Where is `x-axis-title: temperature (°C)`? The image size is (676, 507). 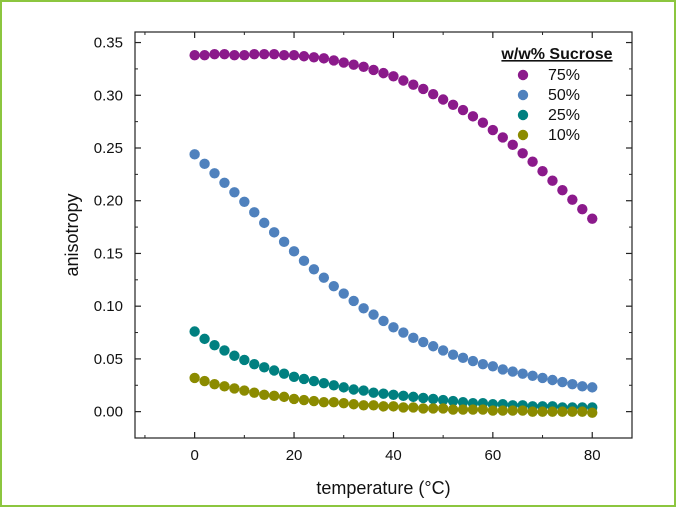
x-axis-title: temperature (°C) is located at coordinates (383, 488).